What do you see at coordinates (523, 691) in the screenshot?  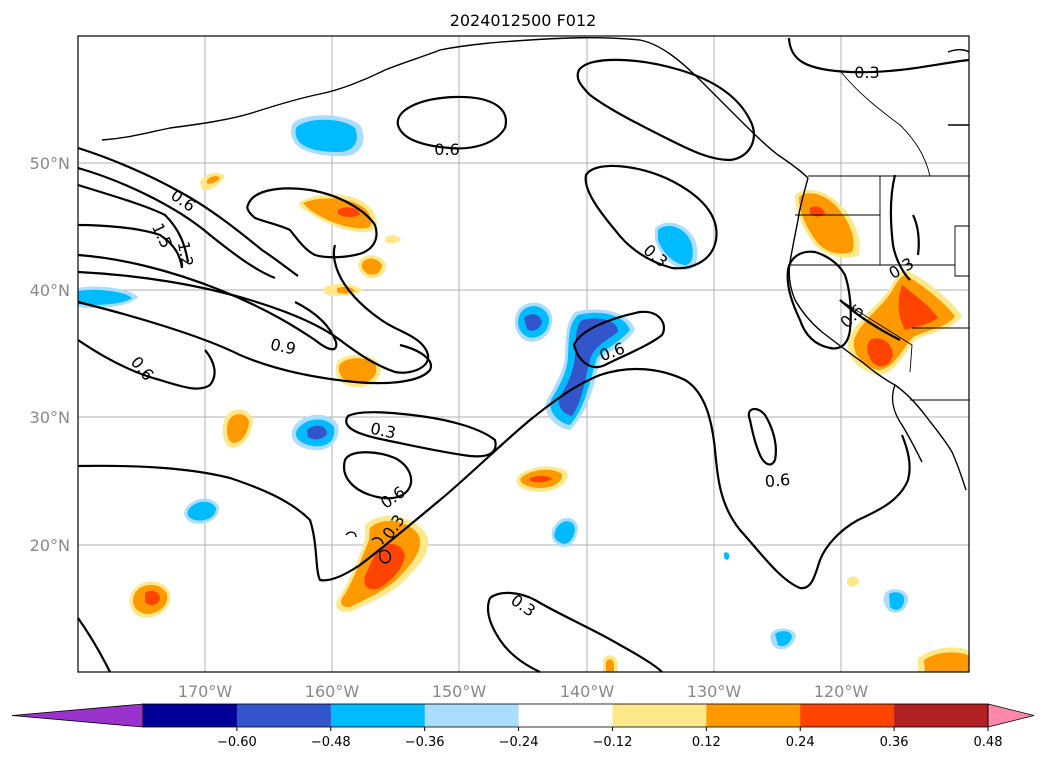 I see `longitude-labels: 170°W 160°W 150°W 140°W 130°W 120°W` at bounding box center [523, 691].